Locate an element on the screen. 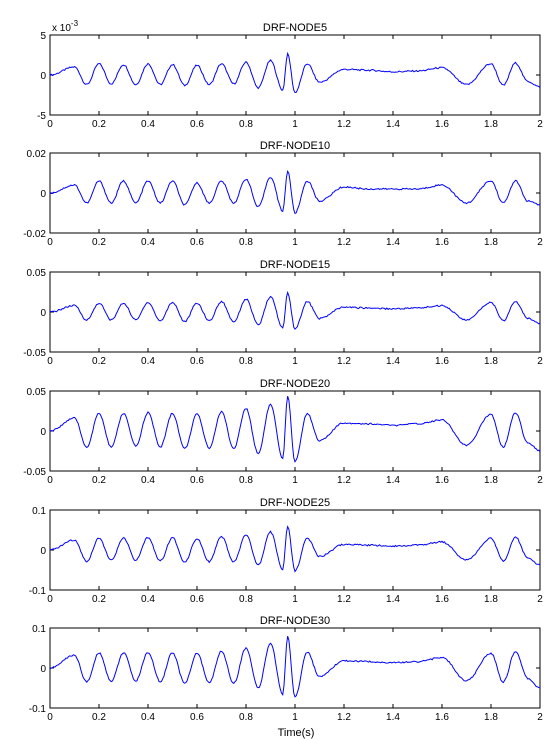 This screenshot has width=547, height=740. y-tick-label: -0.02 is located at coordinates (34, 234).